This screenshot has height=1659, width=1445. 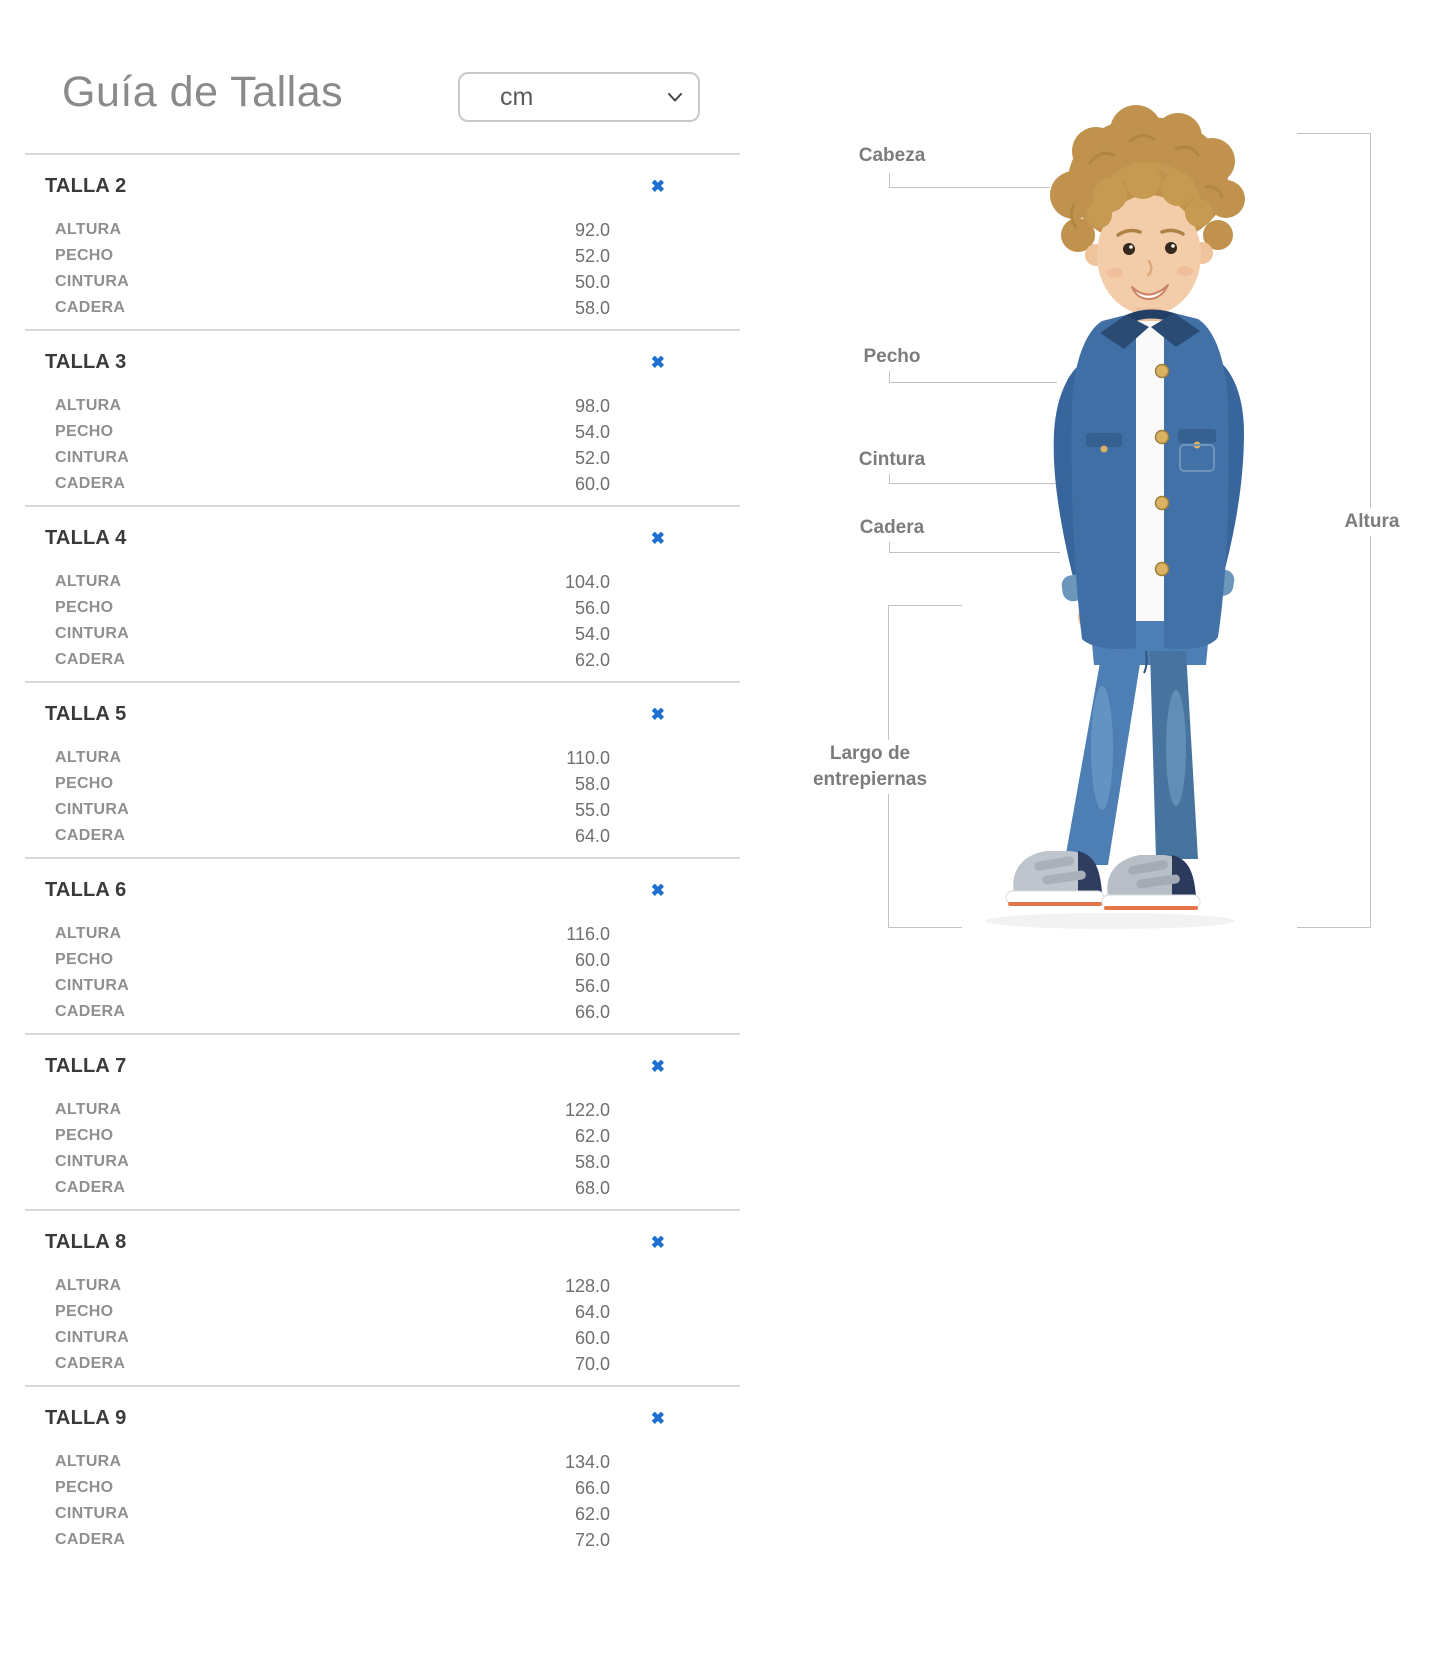 I want to click on child-model-photo, so click(x=1115, y=517).